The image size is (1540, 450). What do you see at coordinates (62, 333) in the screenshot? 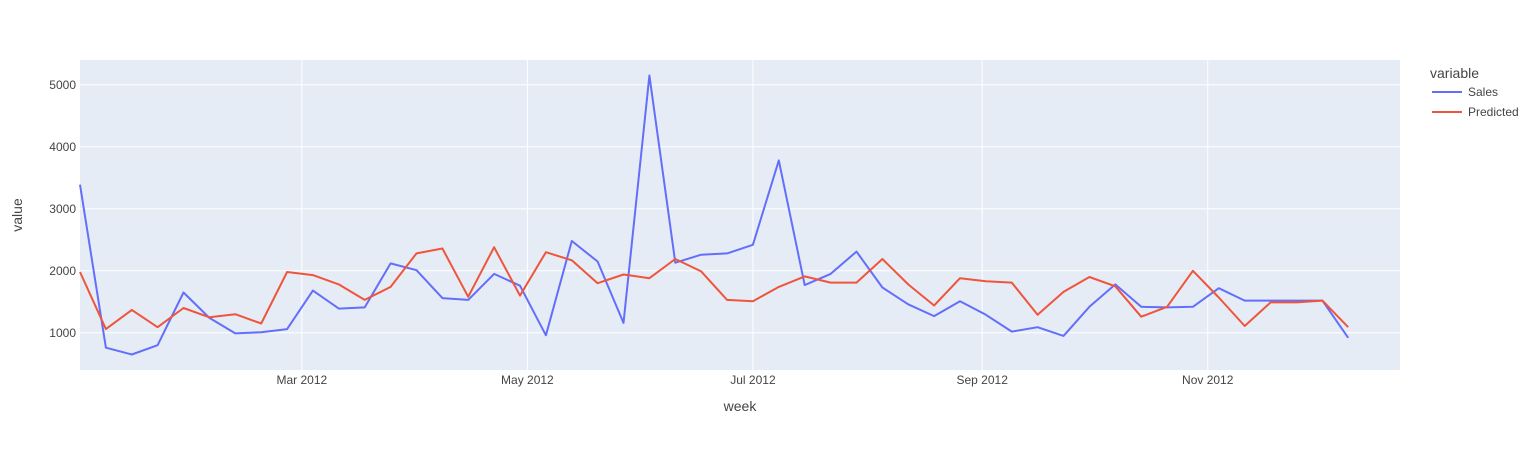
I see `y-tick-label: 1000` at bounding box center [62, 333].